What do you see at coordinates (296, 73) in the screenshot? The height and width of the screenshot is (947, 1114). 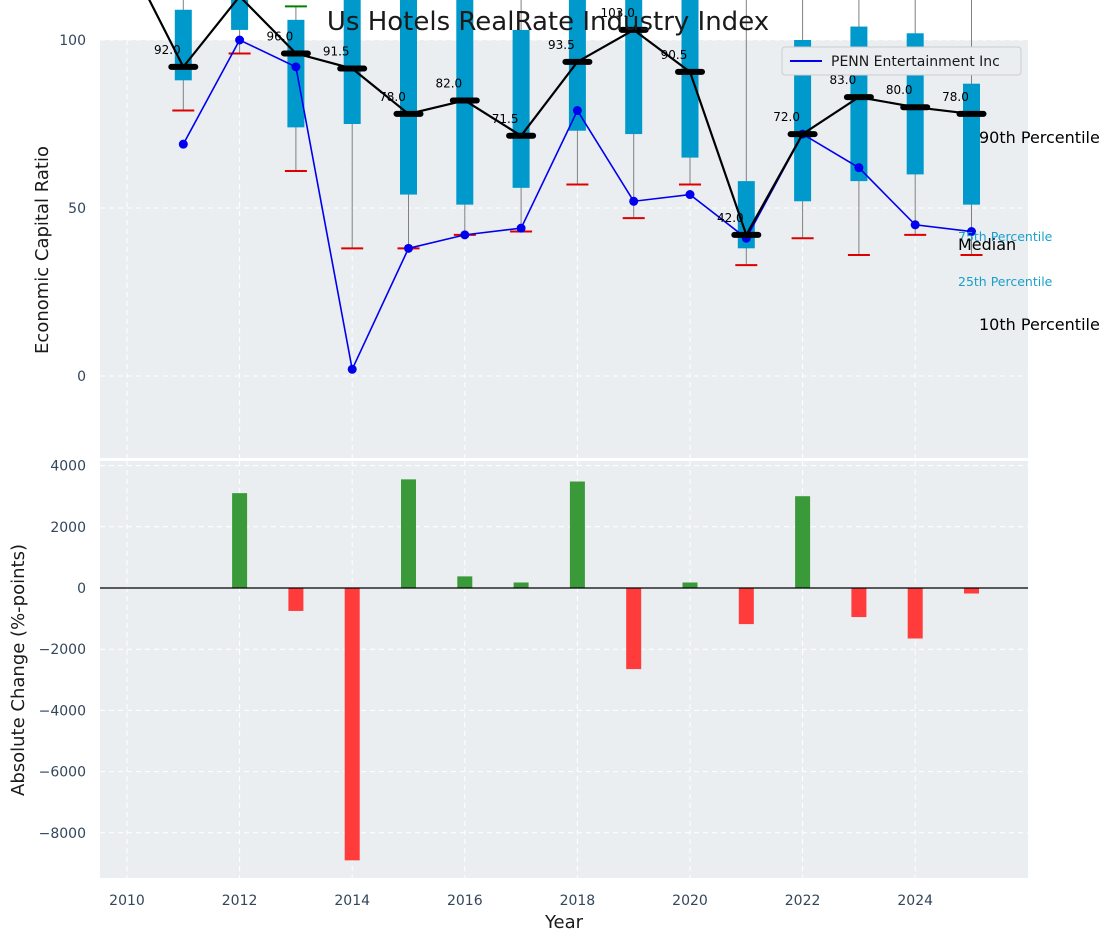 I see `iqr-box-2013` at bounding box center [296, 73].